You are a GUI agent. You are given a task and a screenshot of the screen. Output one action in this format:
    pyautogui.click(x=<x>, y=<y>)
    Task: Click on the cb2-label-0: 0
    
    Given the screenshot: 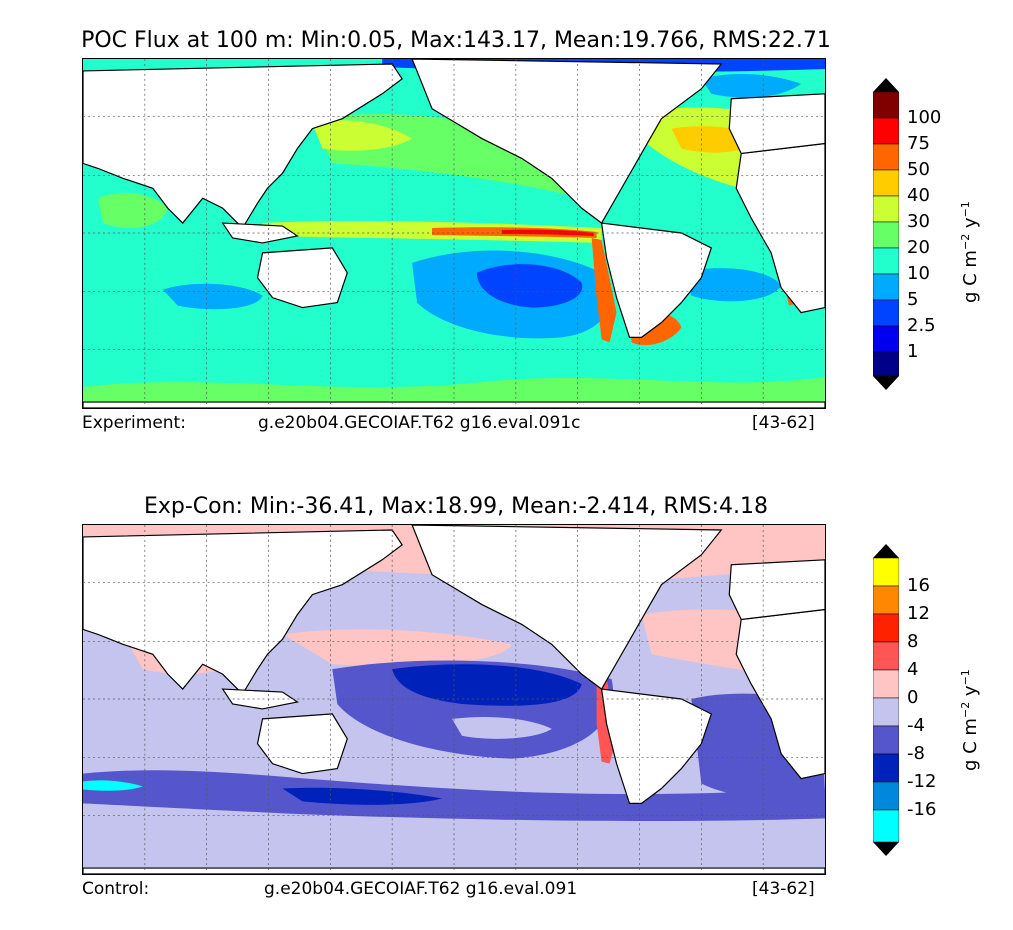 What is the action you would take?
    pyautogui.click(x=913, y=697)
    